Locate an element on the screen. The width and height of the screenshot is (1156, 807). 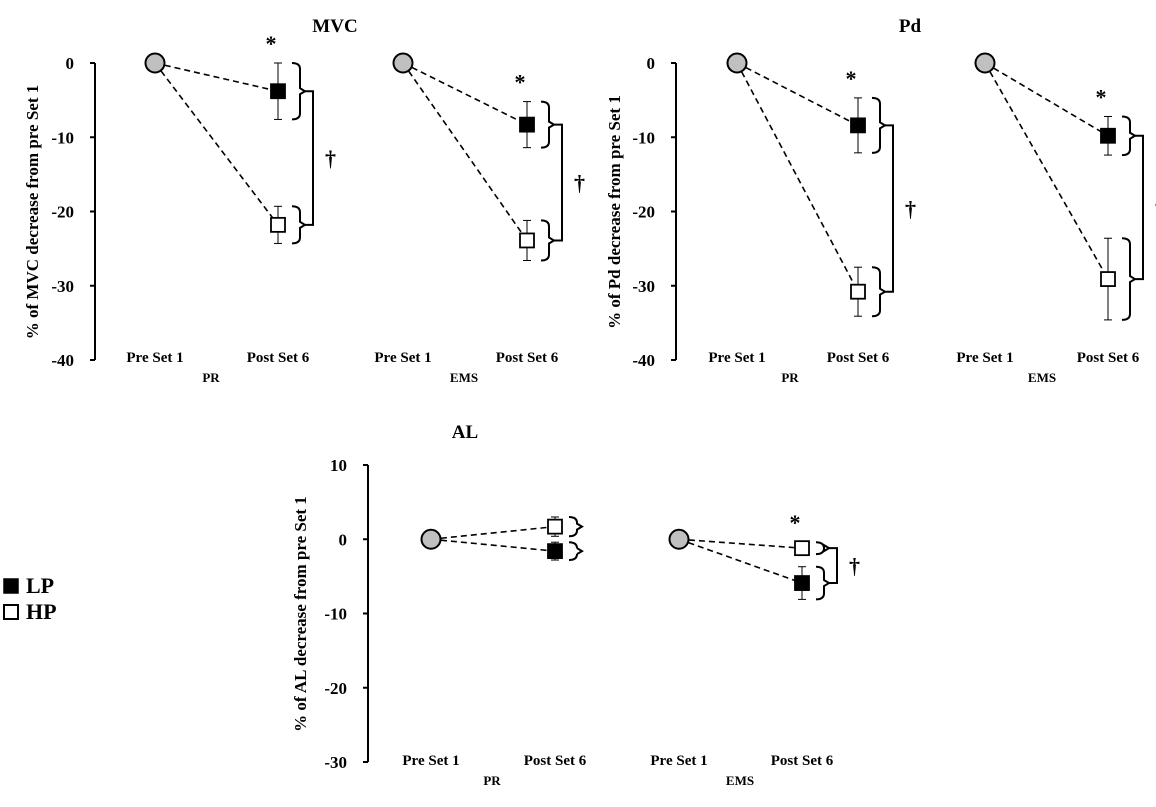
y-tick-label: 10 is located at coordinates (338, 465).